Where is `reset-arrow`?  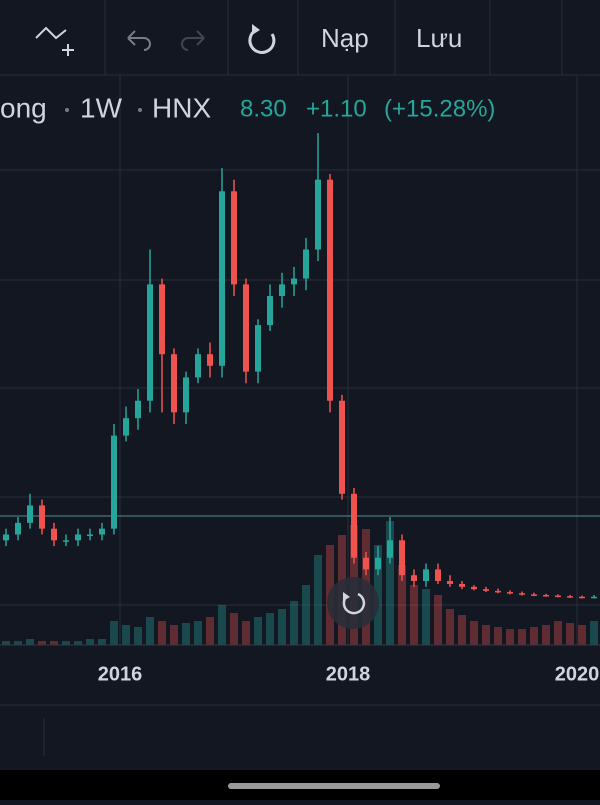
reset-arrow is located at coordinates (256, 29).